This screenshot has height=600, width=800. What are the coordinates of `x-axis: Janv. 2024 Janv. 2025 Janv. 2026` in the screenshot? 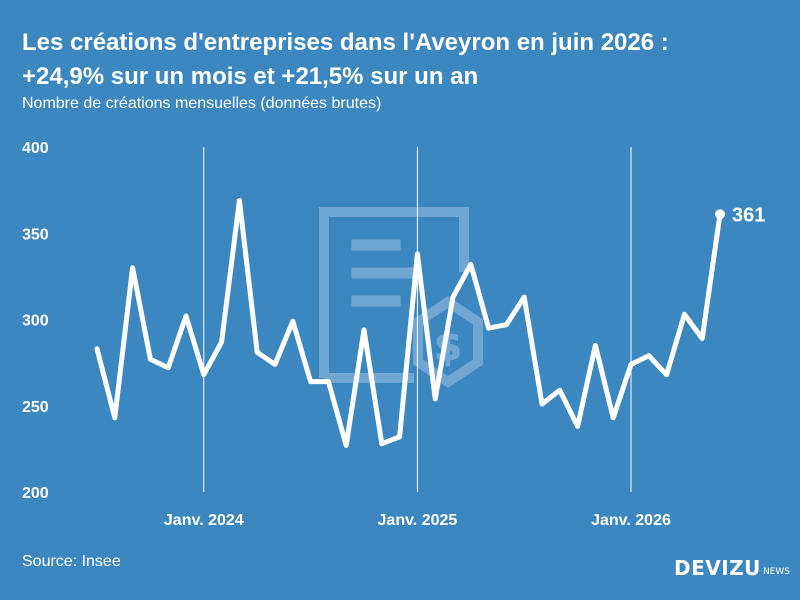 It's located at (417, 520).